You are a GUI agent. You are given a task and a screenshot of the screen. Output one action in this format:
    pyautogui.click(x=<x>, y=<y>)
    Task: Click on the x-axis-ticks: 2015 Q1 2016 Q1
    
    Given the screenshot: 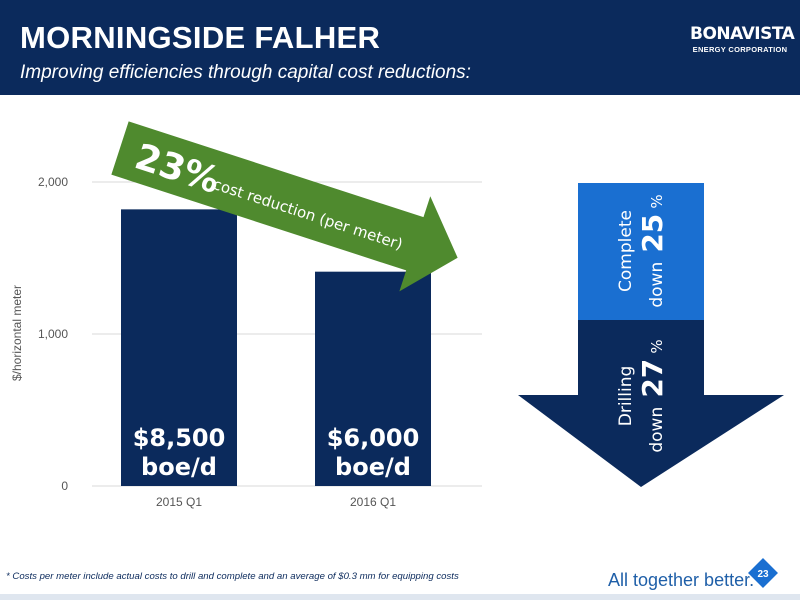 What is the action you would take?
    pyautogui.click(x=276, y=502)
    